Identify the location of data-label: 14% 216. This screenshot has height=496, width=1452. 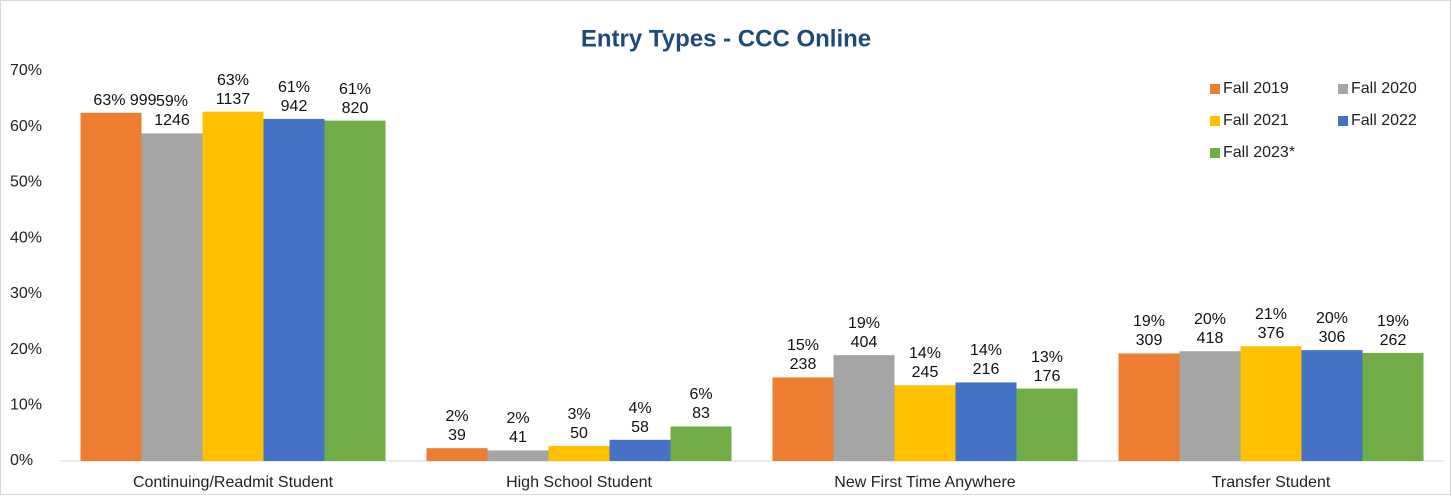
(986, 360).